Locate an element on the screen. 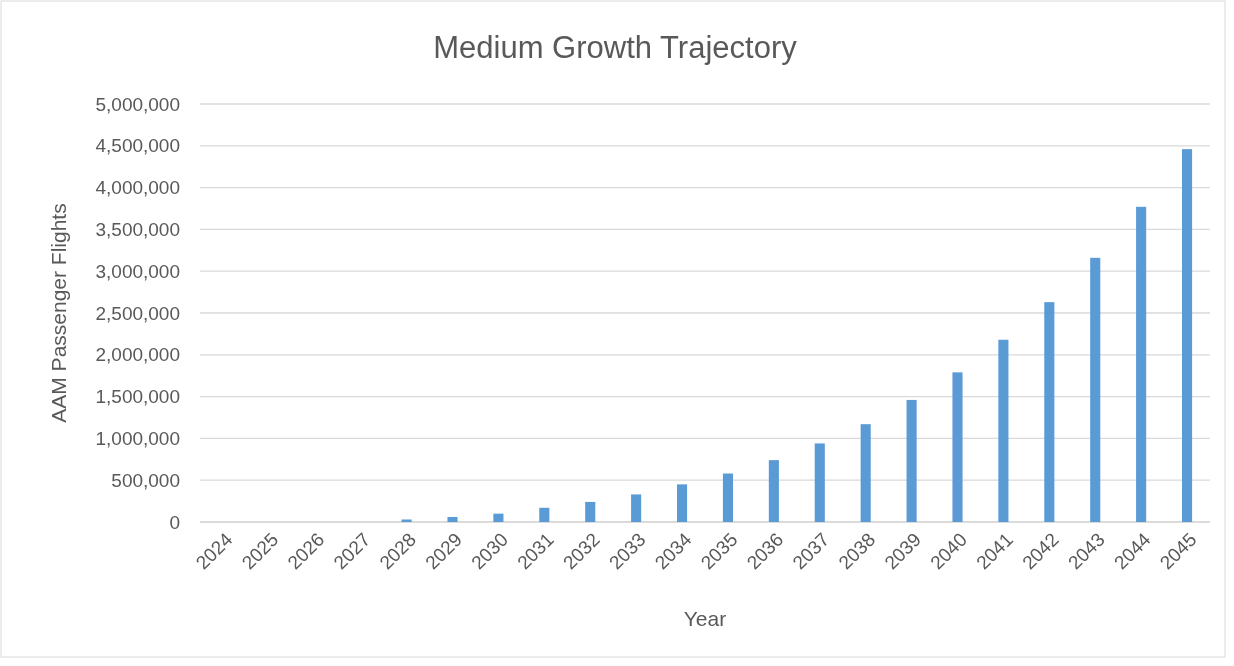 The width and height of the screenshot is (1234, 666). y-tick-label: 4,000,000 is located at coordinates (137, 188).